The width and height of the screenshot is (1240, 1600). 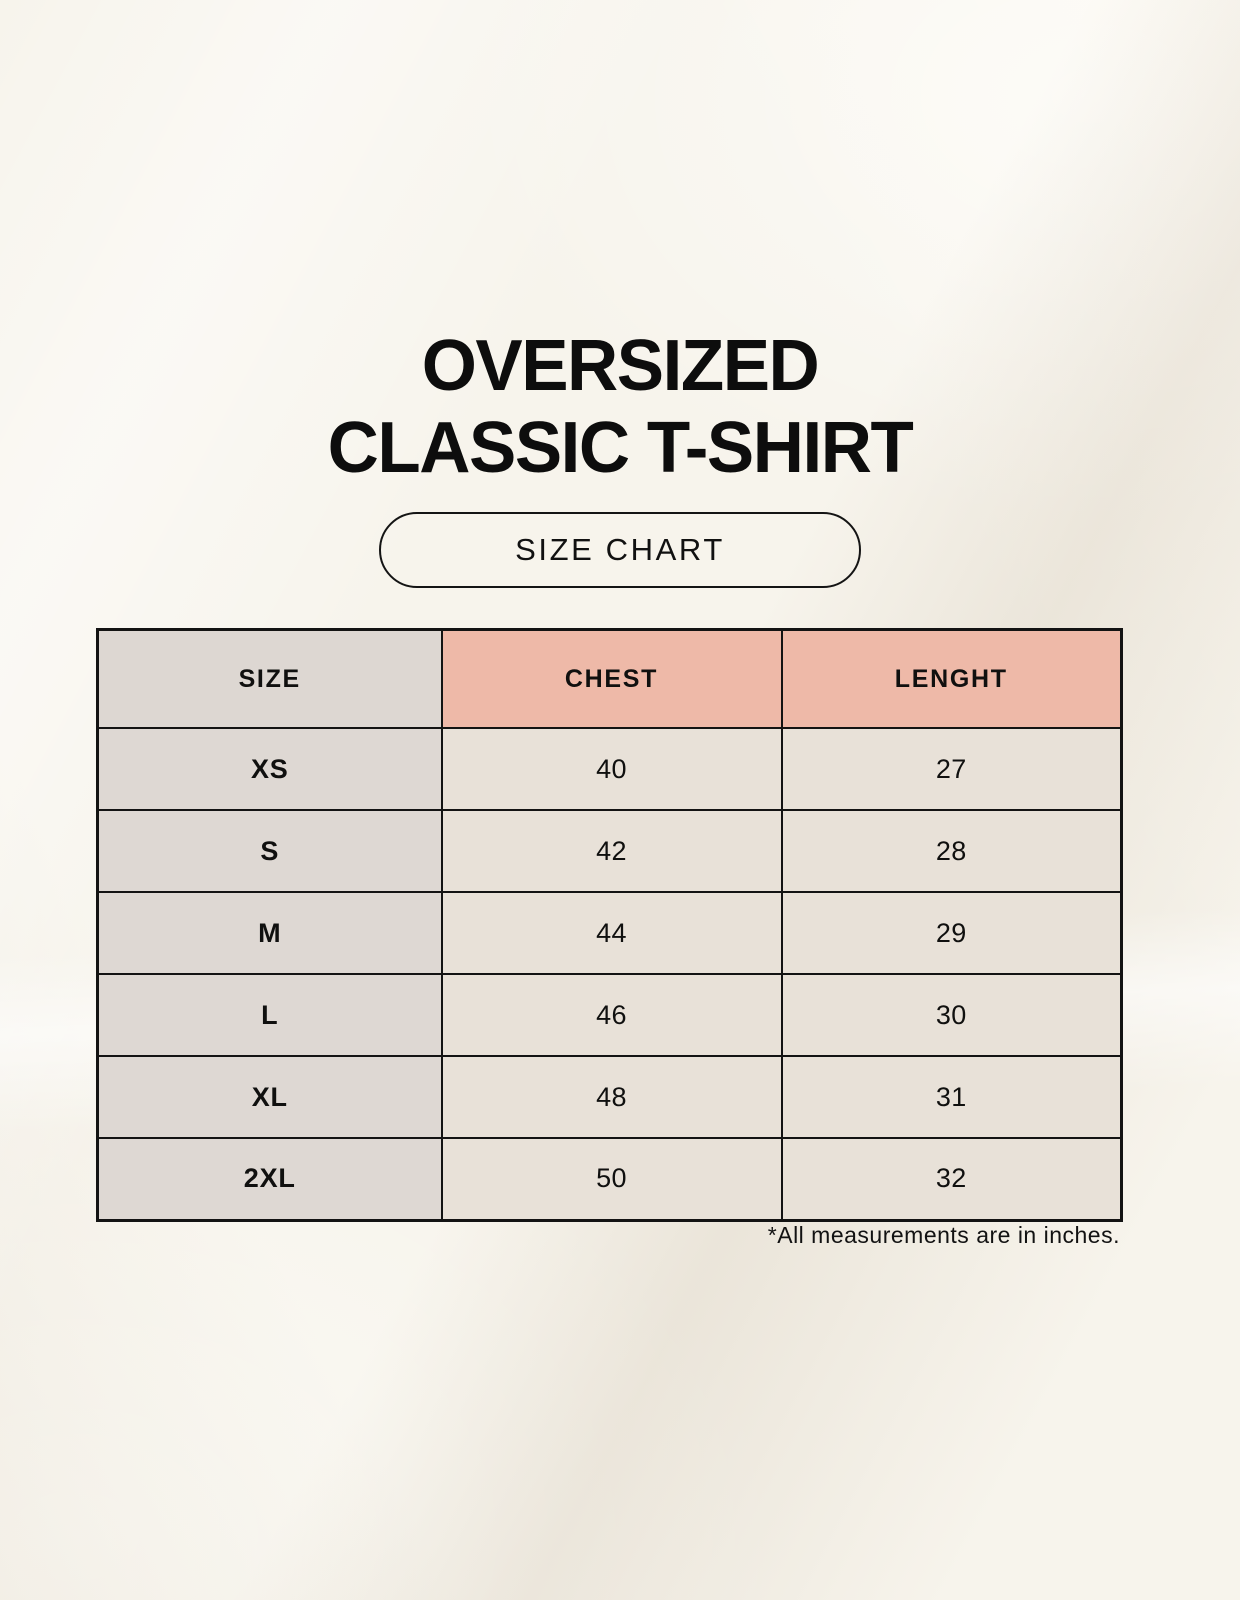 I want to click on table-row: S 42 28, so click(x=609, y=851).